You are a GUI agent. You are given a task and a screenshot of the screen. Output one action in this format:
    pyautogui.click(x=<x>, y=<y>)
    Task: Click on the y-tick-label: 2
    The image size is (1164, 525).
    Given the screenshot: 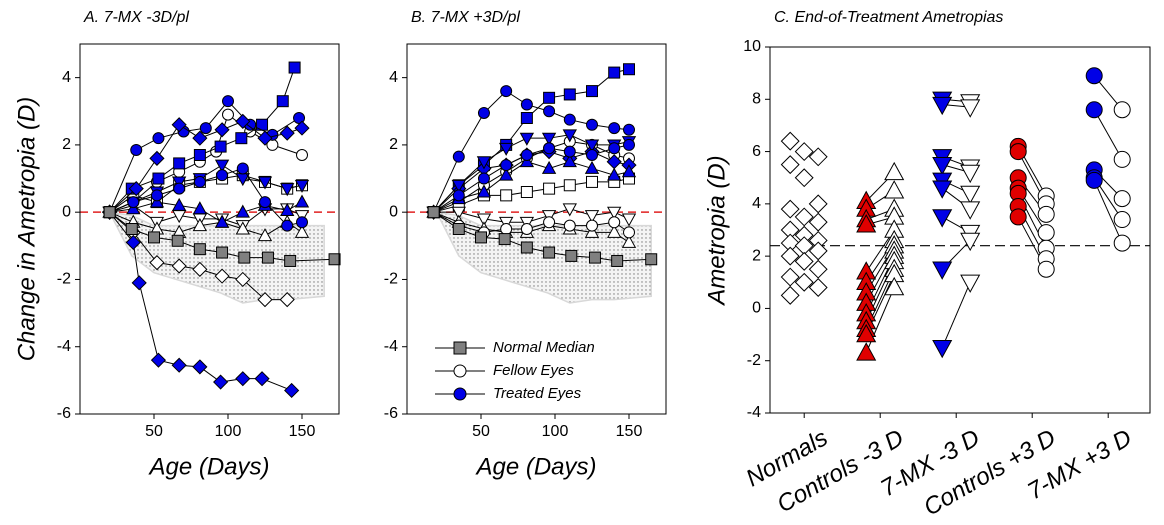 What is the action you would take?
    pyautogui.click(x=756, y=255)
    